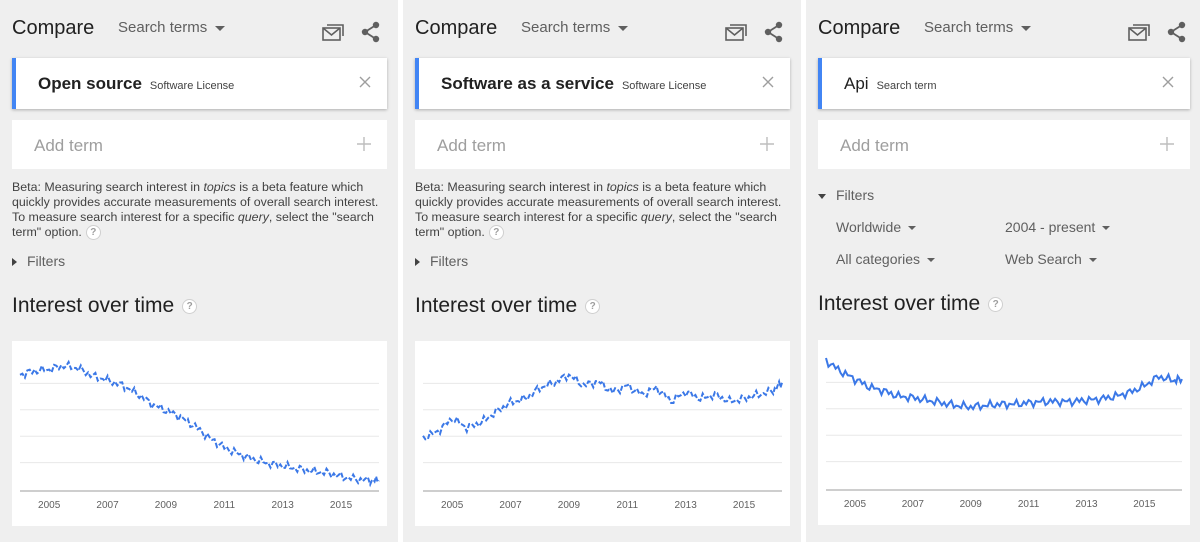  What do you see at coordinates (1004, 83) in the screenshot?
I see `search-term-card: Api Search term` at bounding box center [1004, 83].